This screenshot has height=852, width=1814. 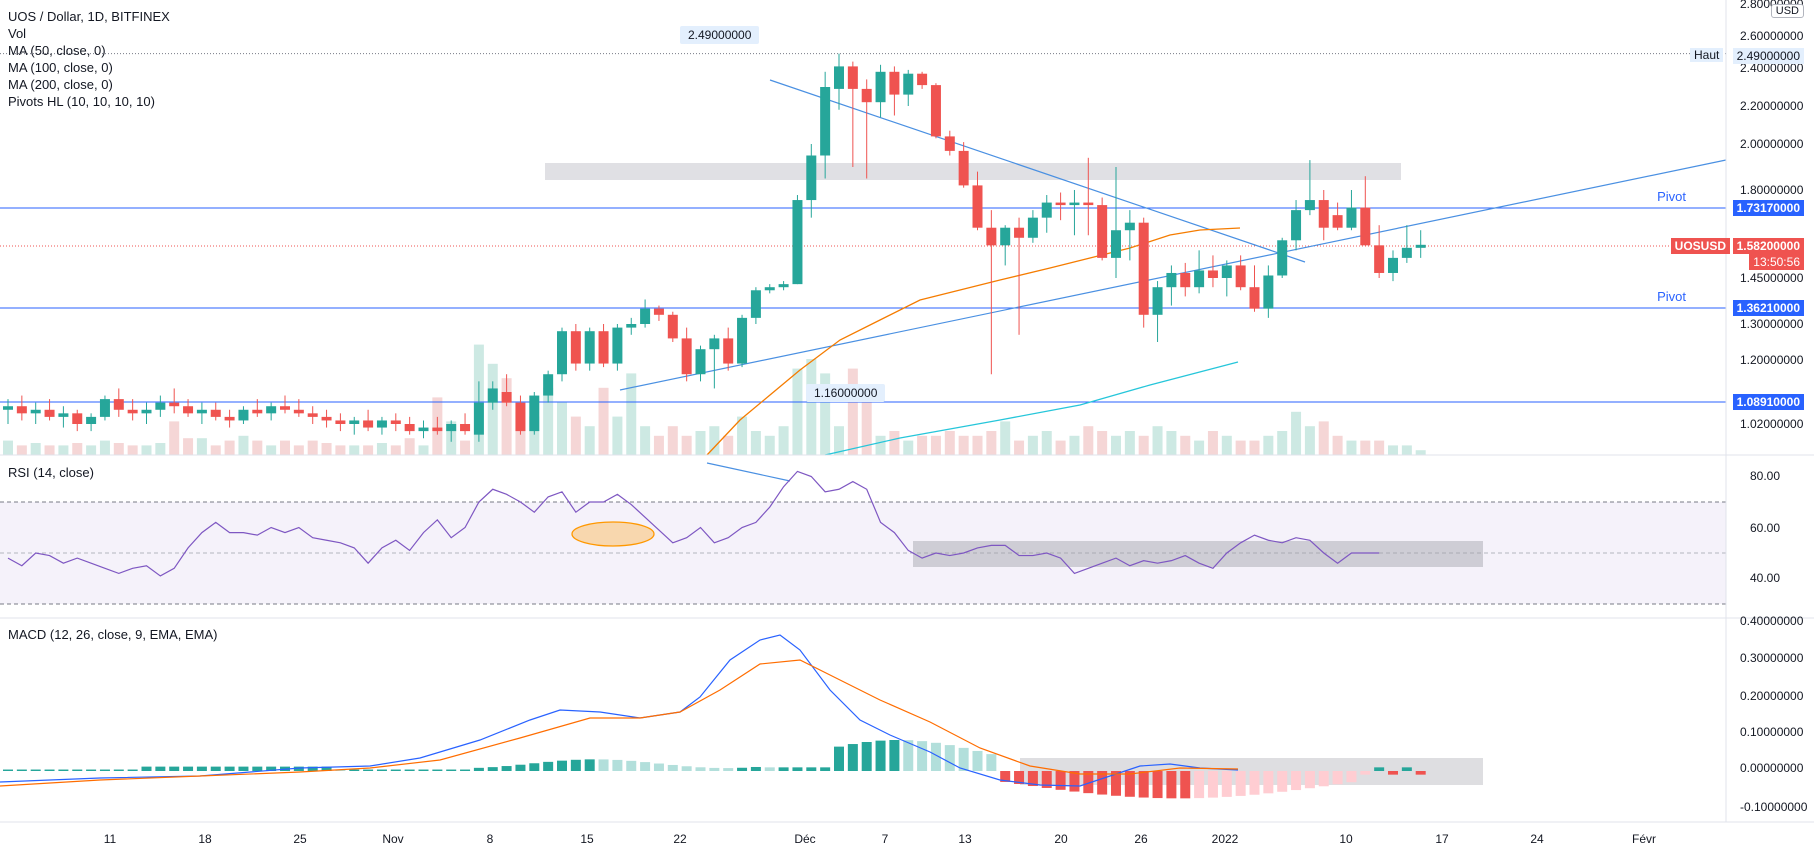 What do you see at coordinates (1537, 839) in the screenshot?
I see `time-axis-label: 24` at bounding box center [1537, 839].